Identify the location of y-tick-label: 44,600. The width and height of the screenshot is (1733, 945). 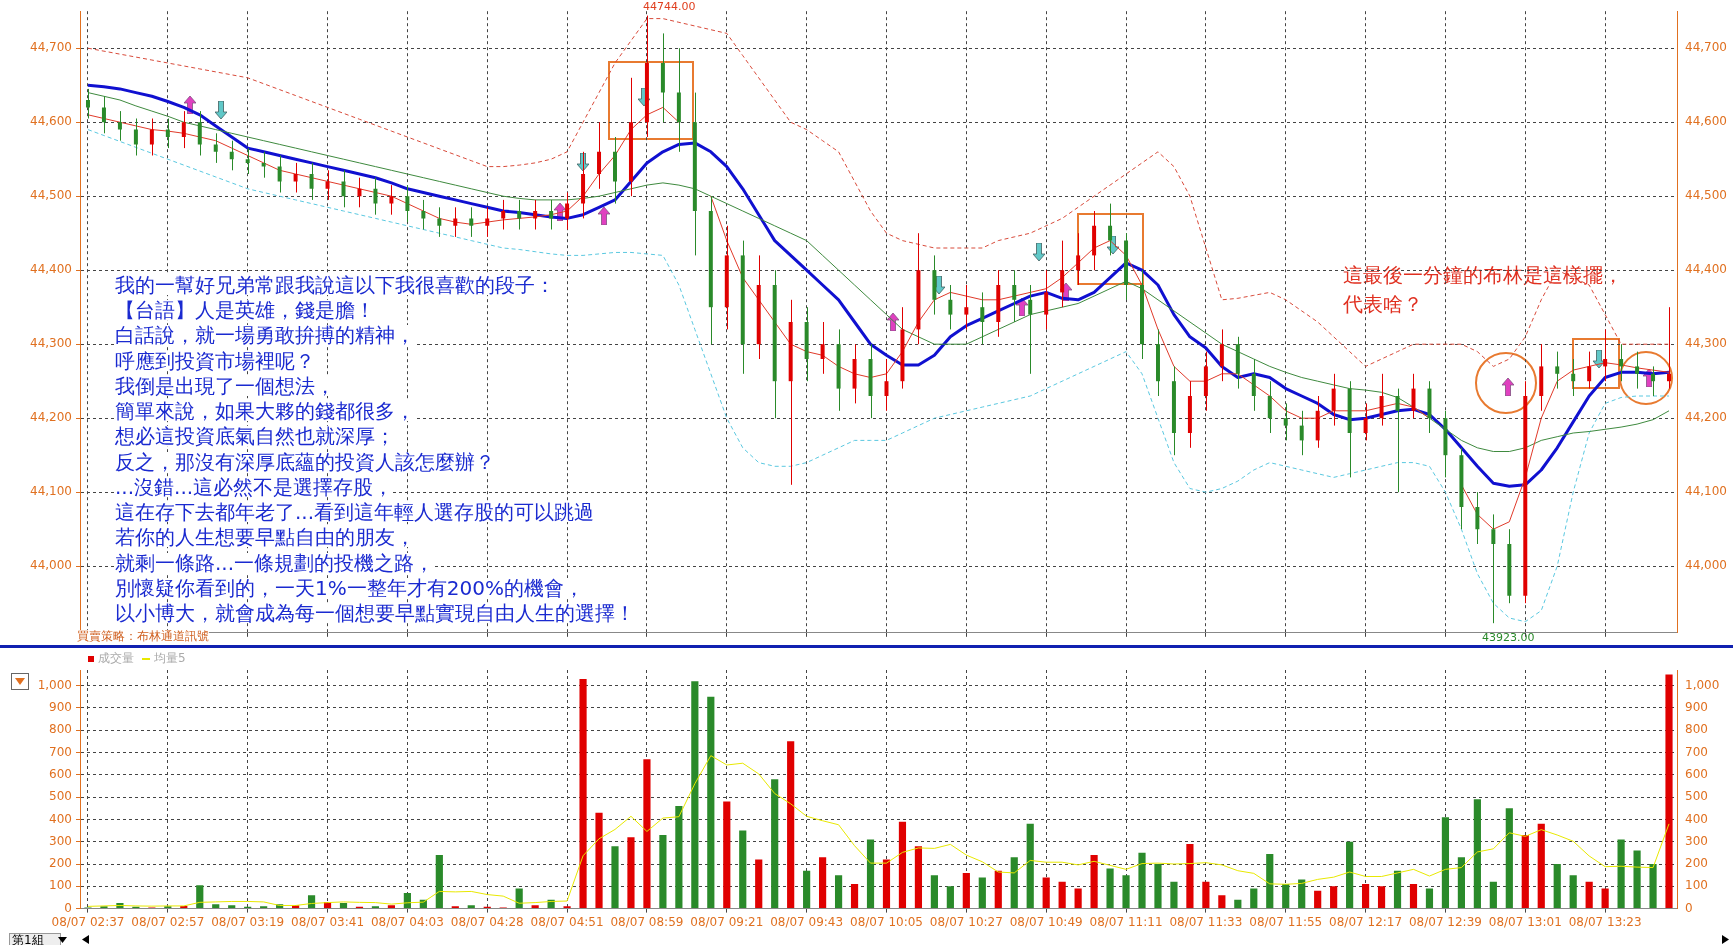
(51, 121).